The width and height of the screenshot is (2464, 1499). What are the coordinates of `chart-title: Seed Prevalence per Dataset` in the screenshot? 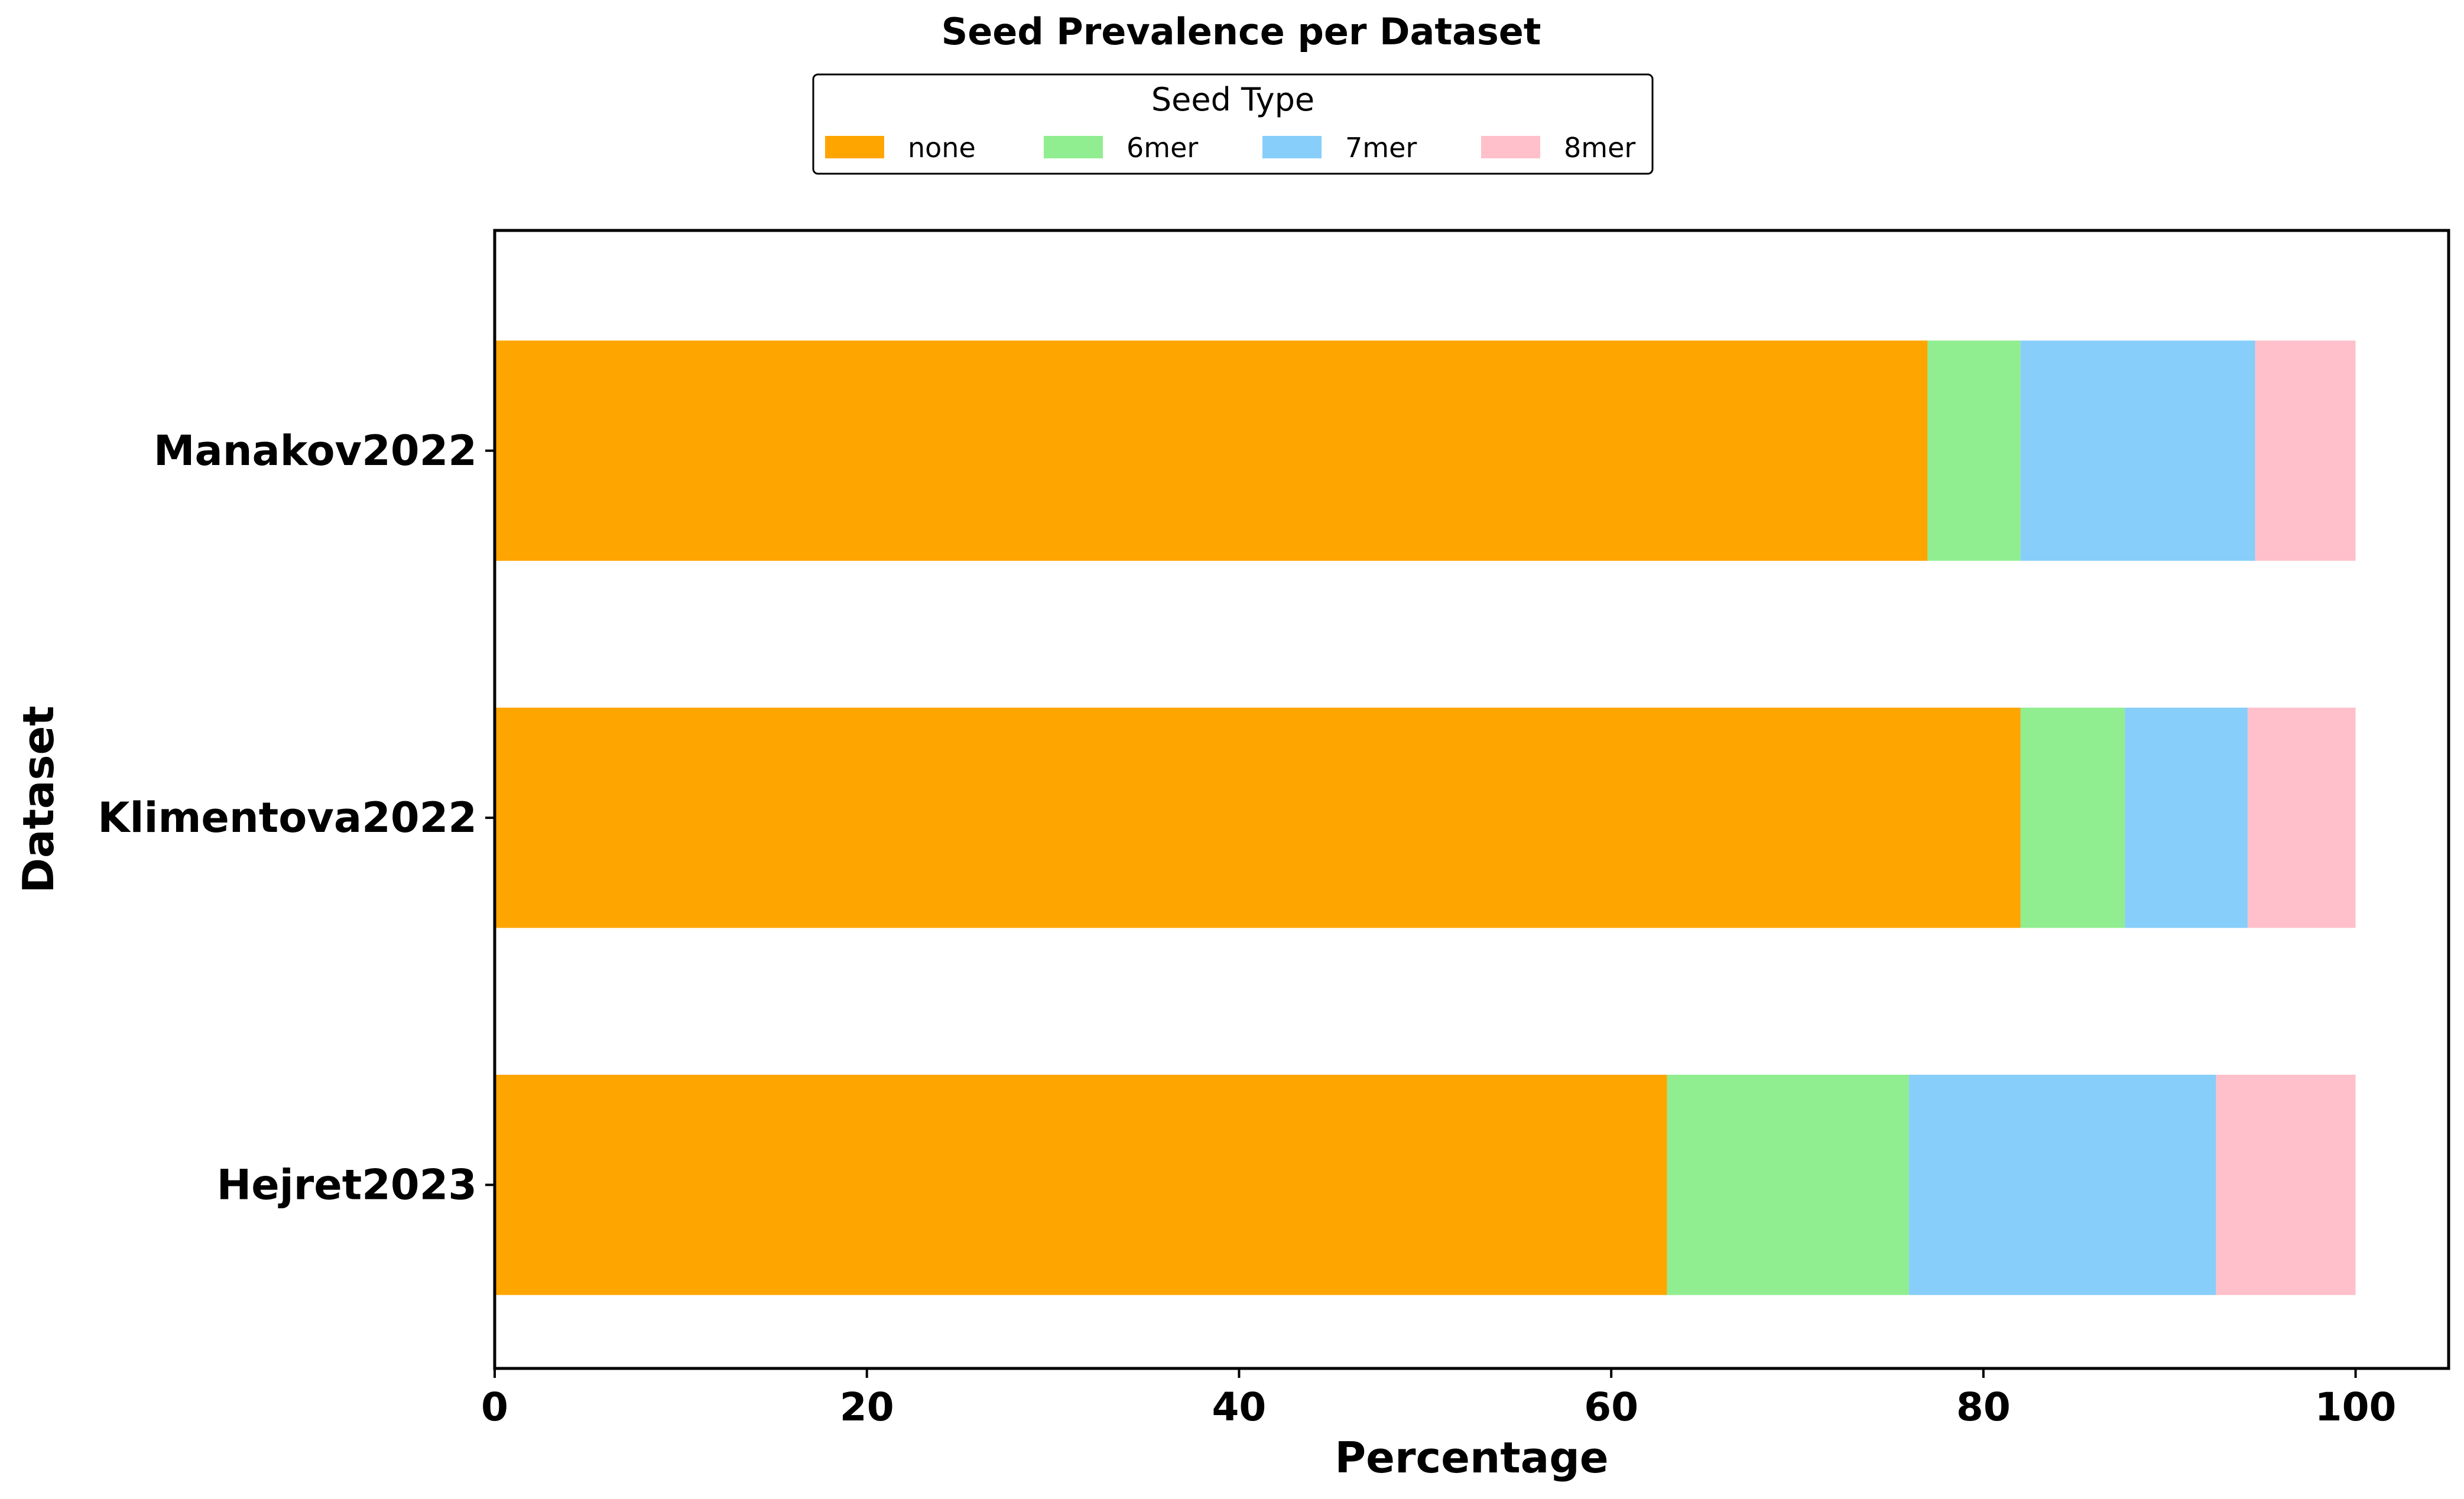 It's located at (1241, 32).